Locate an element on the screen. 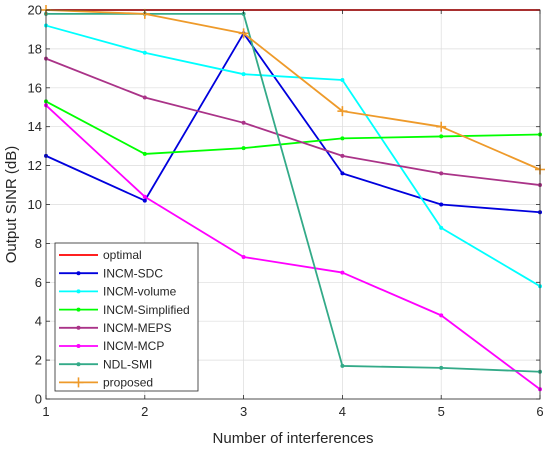 The height and width of the screenshot is (455, 550). legend-item-incm-volume: INCM-volume is located at coordinates (118, 292).